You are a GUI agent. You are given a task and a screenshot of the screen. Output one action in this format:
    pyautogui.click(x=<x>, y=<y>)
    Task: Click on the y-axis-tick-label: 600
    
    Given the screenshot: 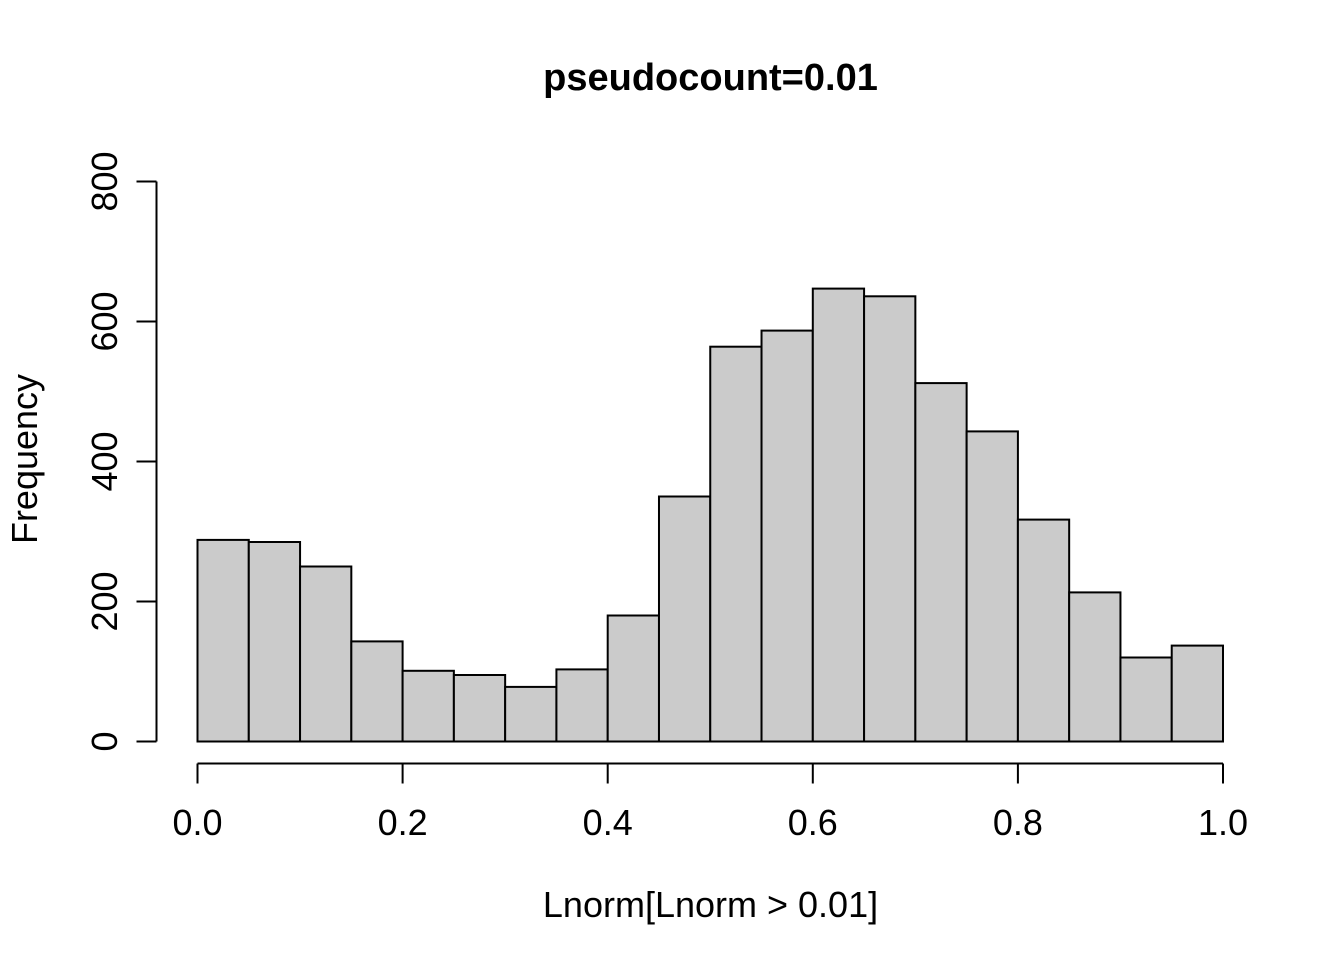 What is the action you would take?
    pyautogui.click(x=104, y=321)
    